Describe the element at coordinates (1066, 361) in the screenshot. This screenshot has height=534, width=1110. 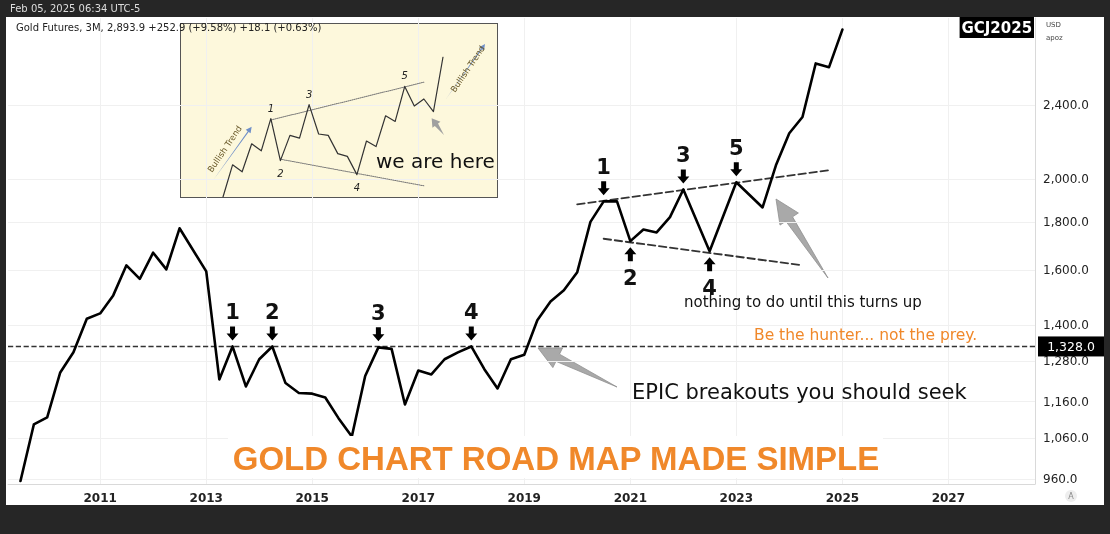
I see `y-tick-label: 1,280.0` at that location.